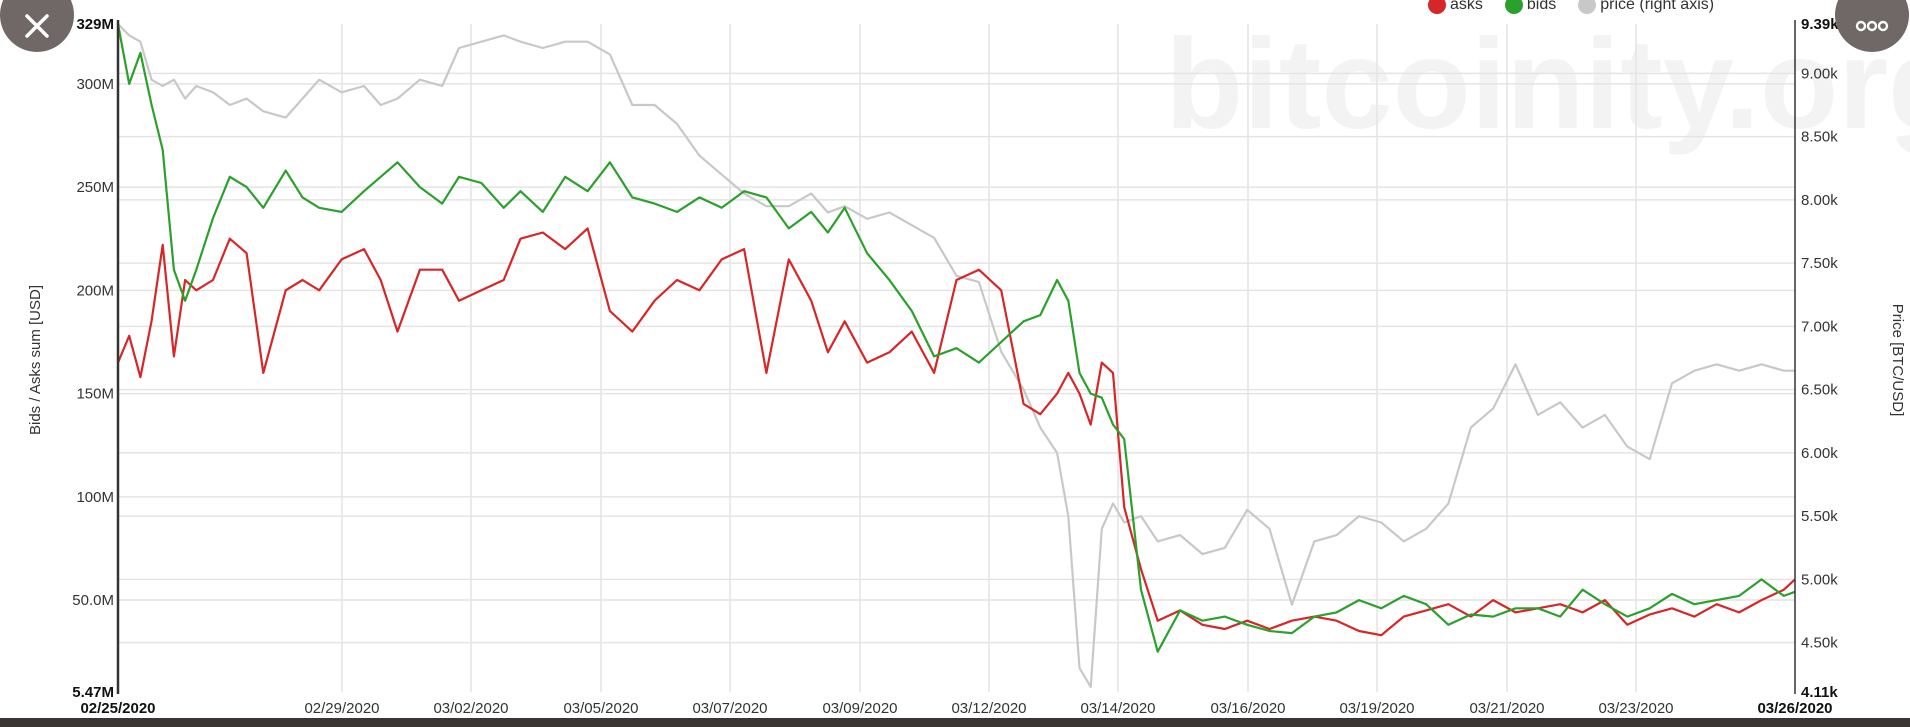 Image resolution: width=1910 pixels, height=727 pixels. I want to click on x-tick: 03/19/2020, so click(1376, 708).